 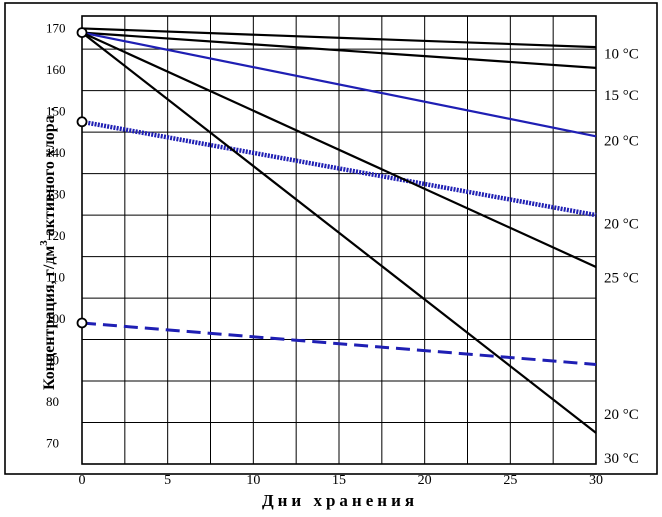 I want to click on y-tick-label: 170, so click(x=56, y=27).